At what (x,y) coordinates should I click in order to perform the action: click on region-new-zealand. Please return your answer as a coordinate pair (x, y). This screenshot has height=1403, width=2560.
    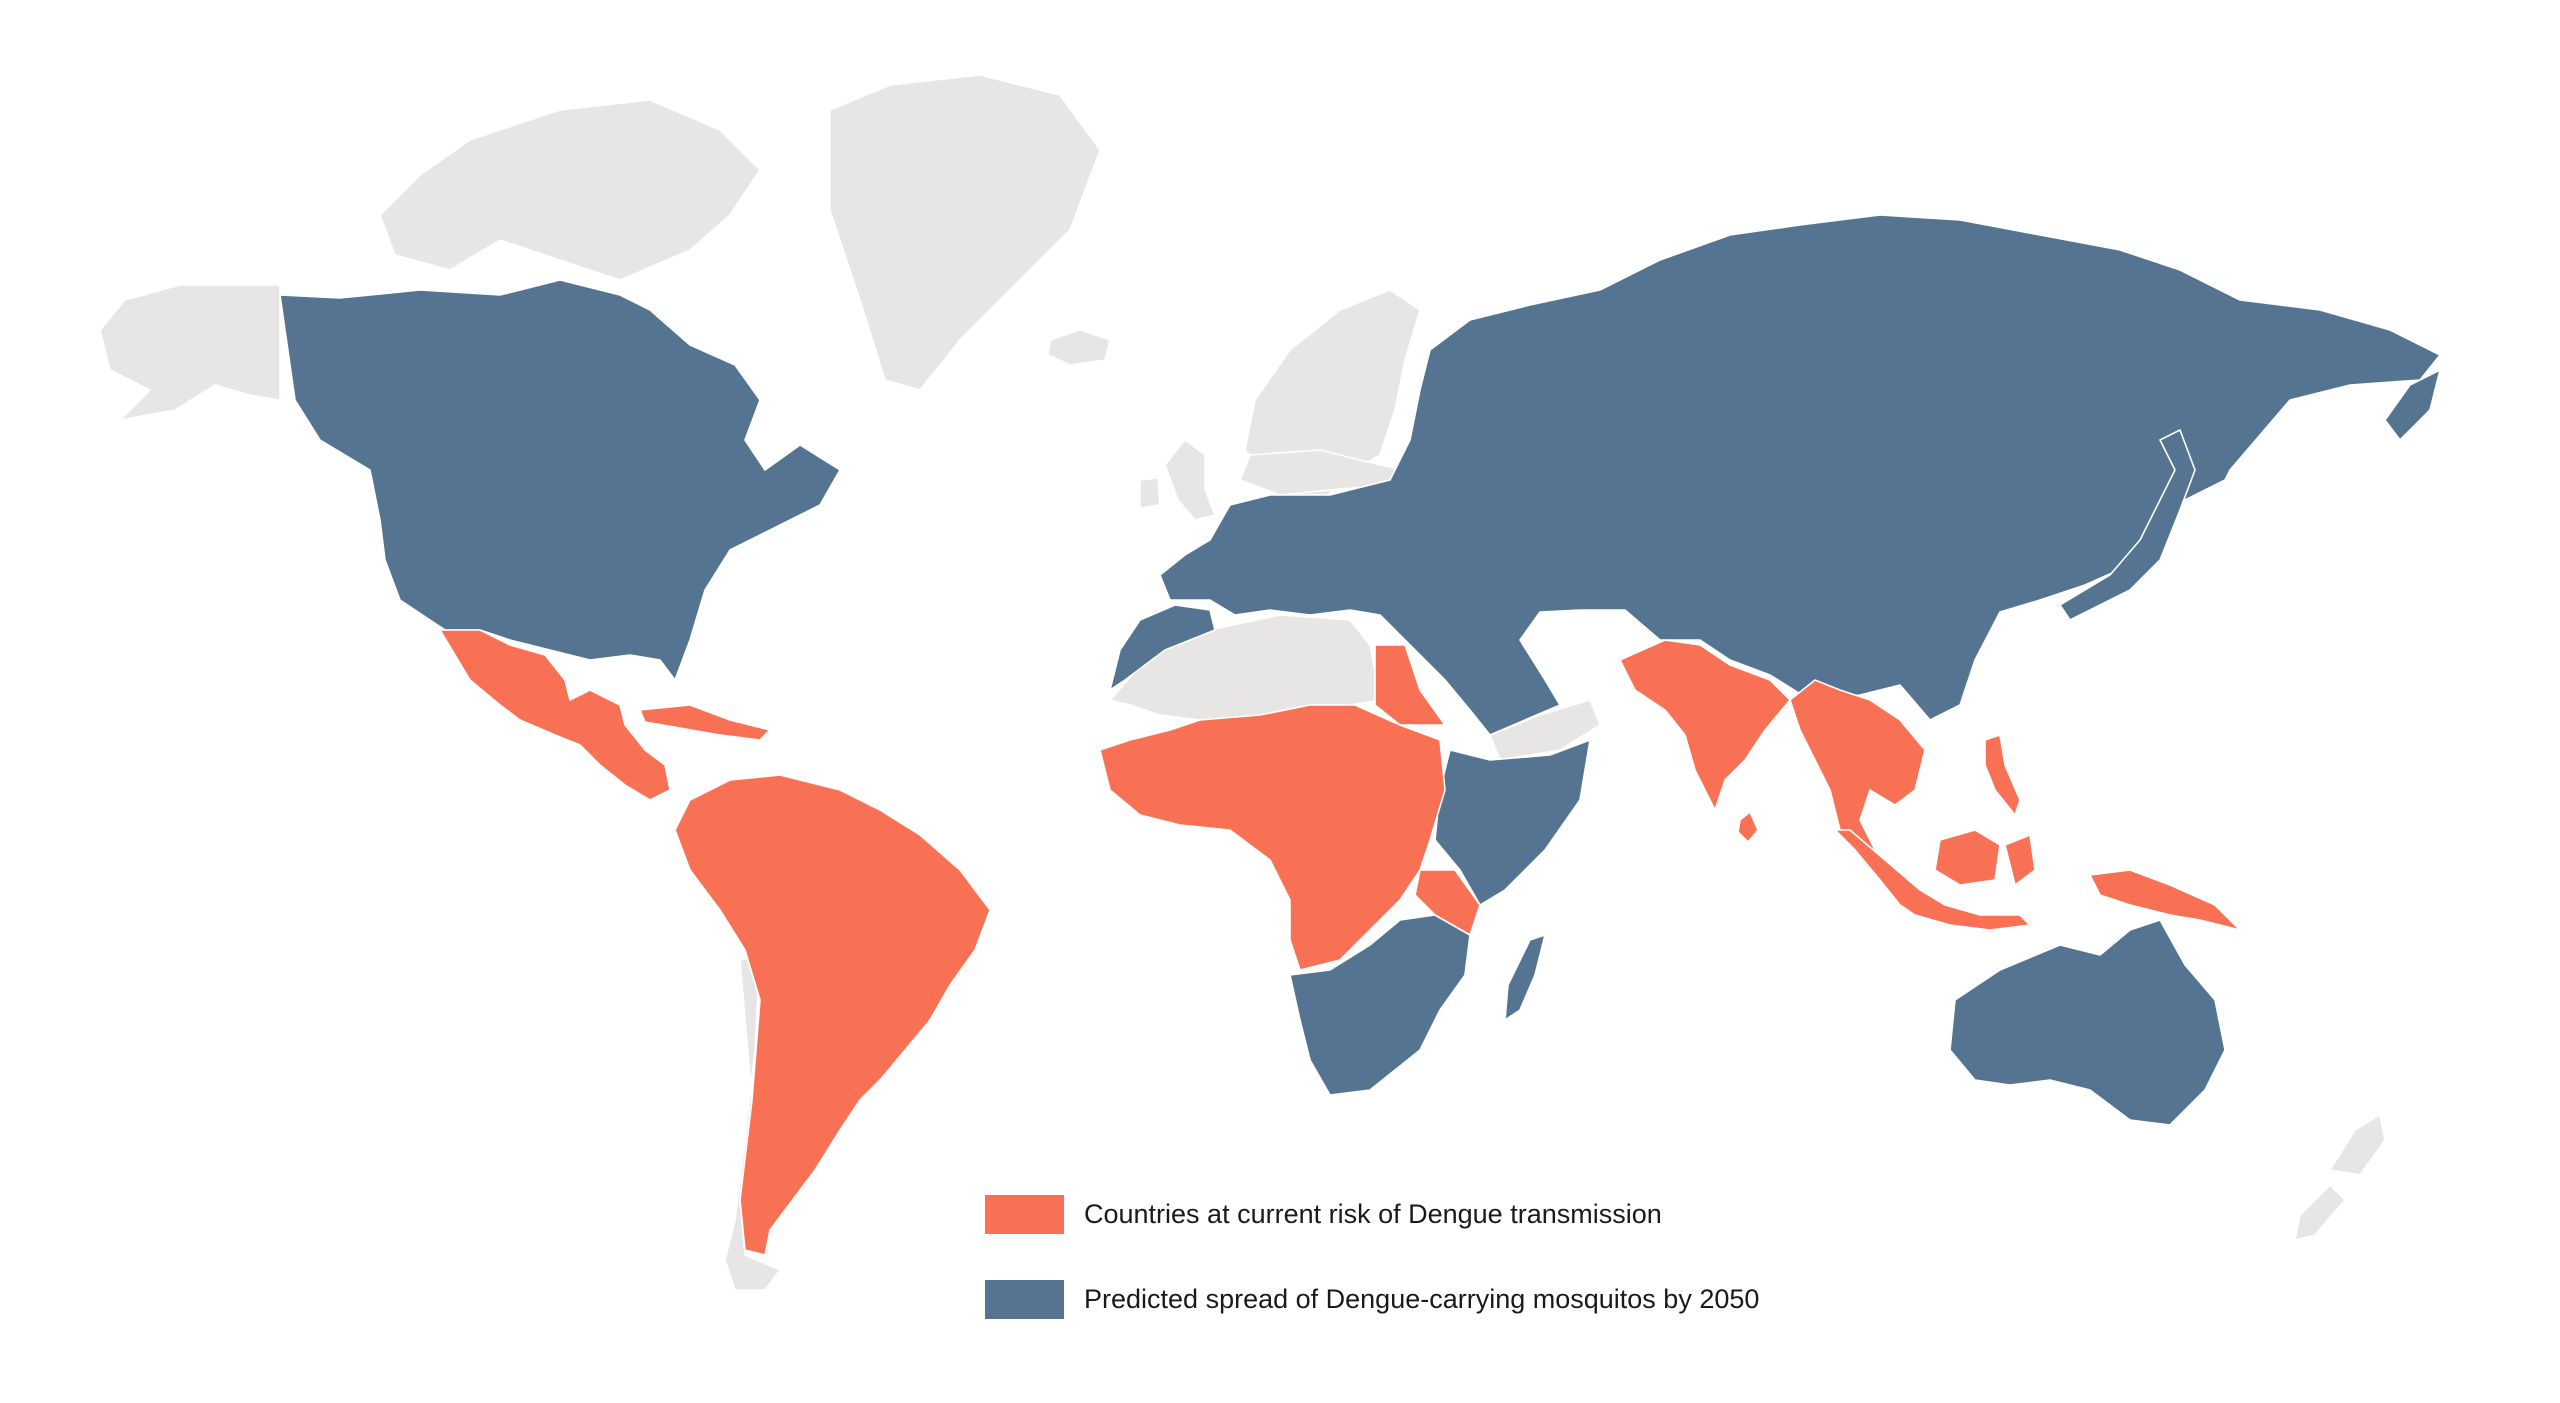
    Looking at the image, I should click on (2340, 1177).